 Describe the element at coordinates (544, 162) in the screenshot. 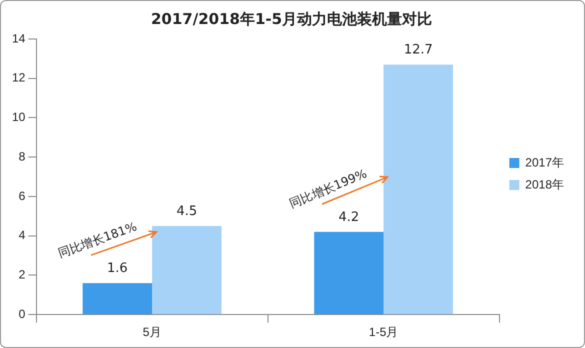

I see `legend-label: 2017年` at that location.